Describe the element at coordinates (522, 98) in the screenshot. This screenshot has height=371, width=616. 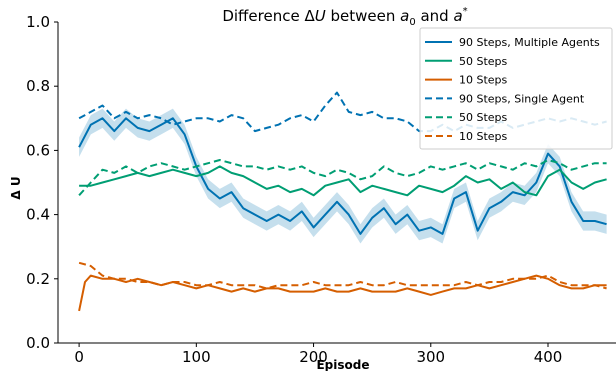
I see `legend-label-3: 90 Steps, Single Agent` at that location.